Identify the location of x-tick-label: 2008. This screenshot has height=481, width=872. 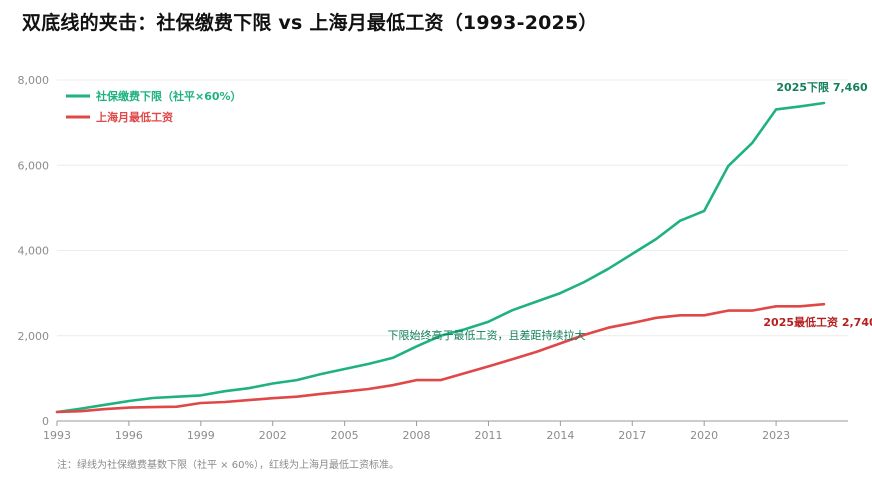
(417, 435).